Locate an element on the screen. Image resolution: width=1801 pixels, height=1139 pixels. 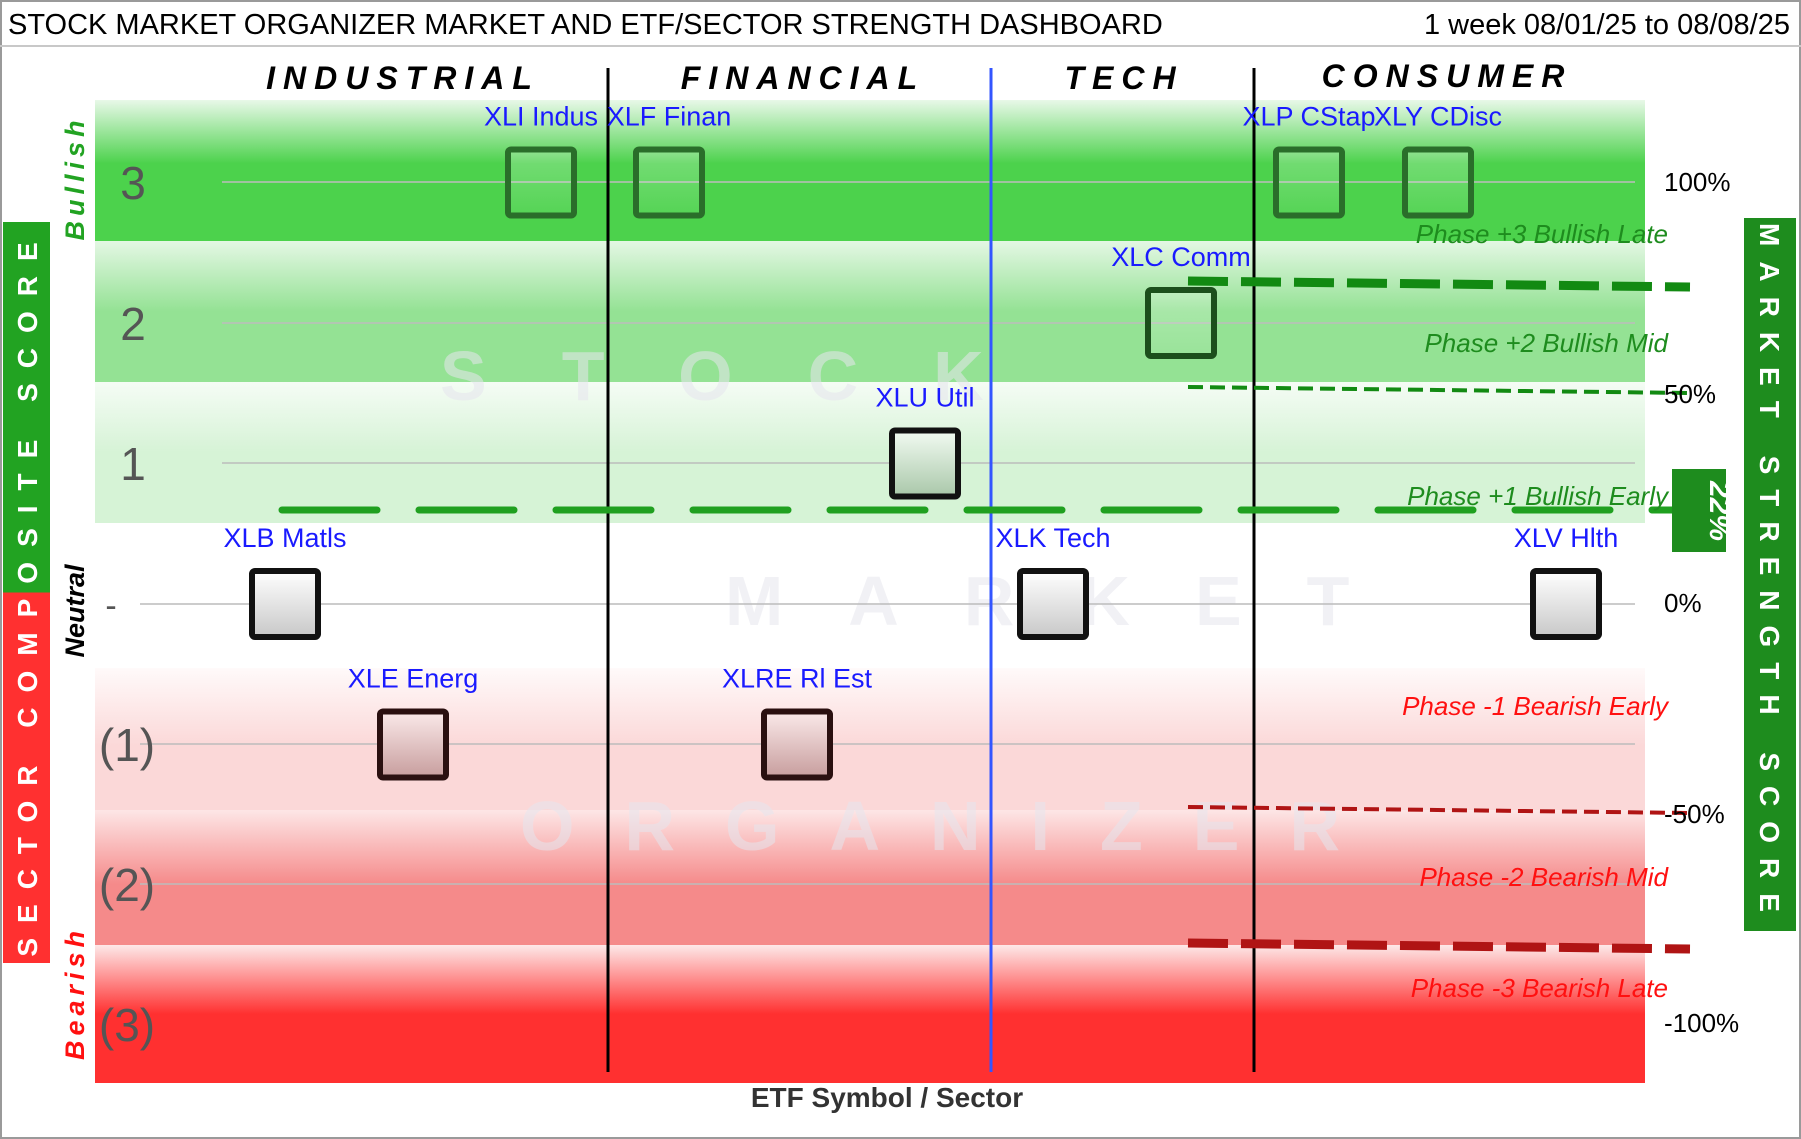
etf-marker-xlc: XLC Comm is located at coordinates (1181, 300).